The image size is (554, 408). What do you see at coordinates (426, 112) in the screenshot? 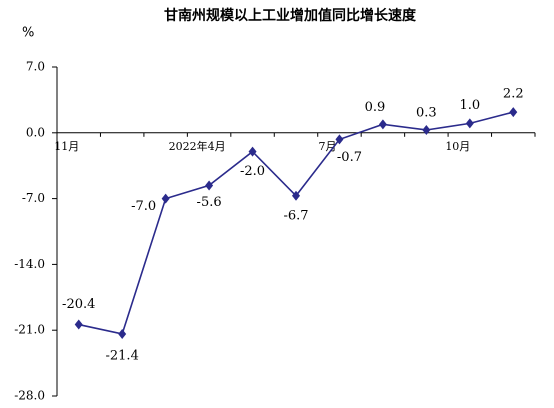
I see `data-label: 0.3` at bounding box center [426, 112].